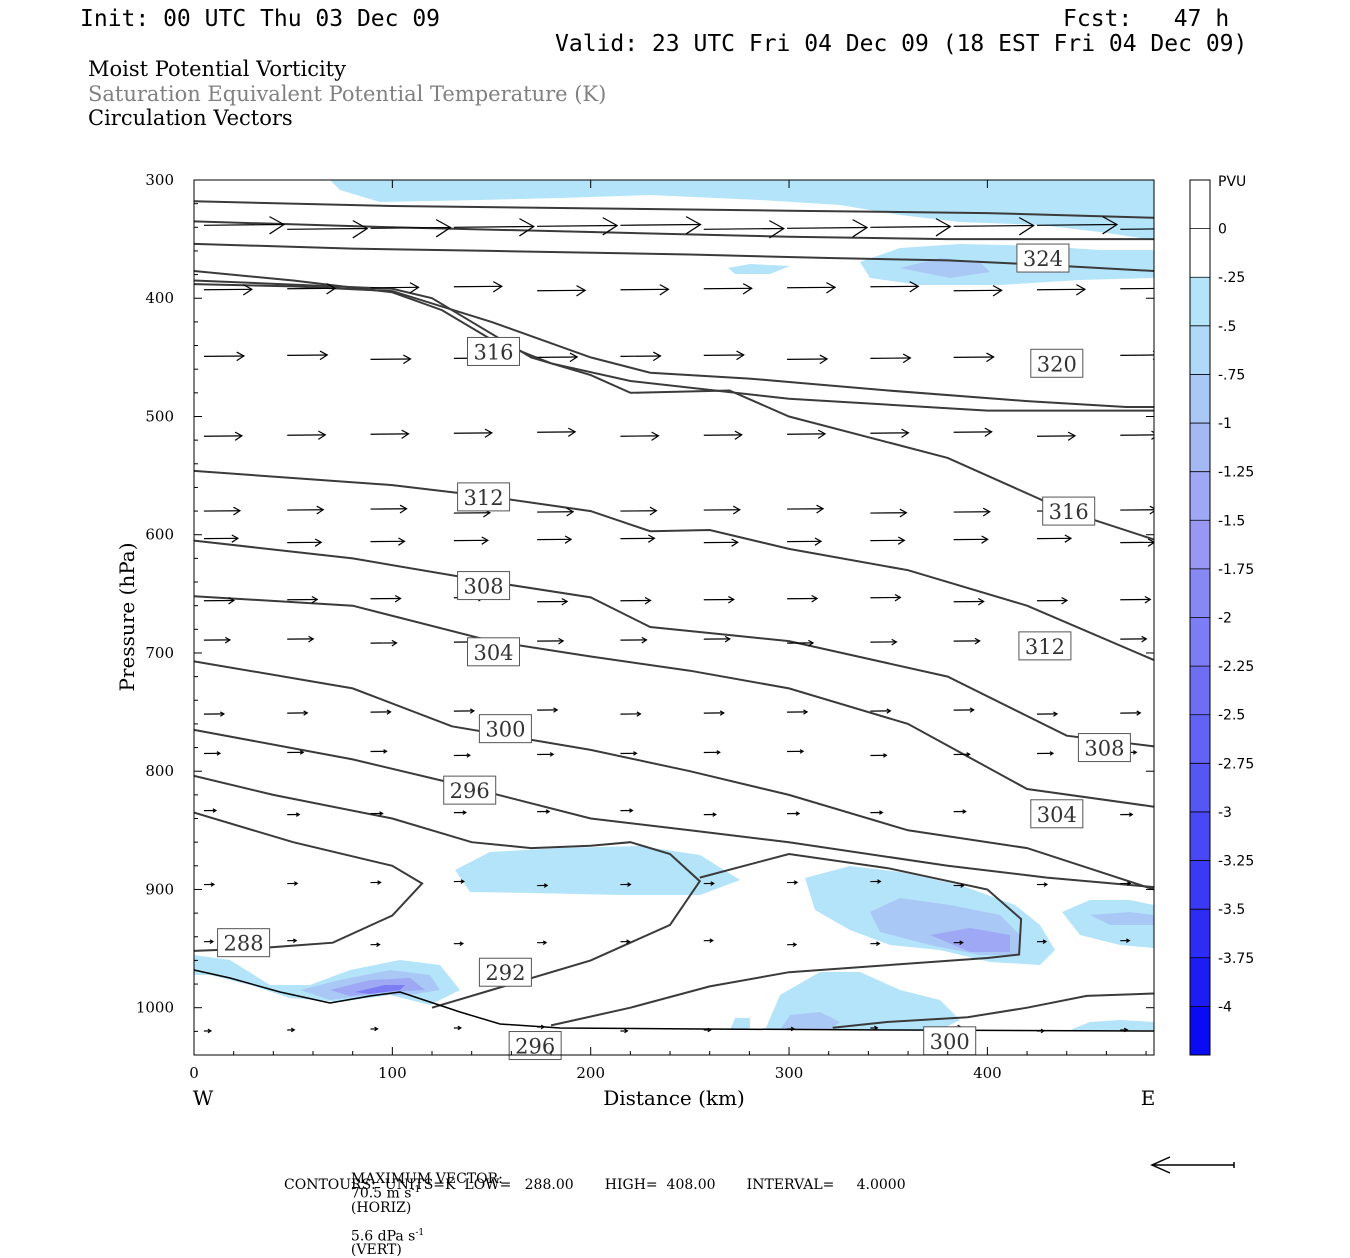 Image resolution: width=1350 pixels, height=1258 pixels. What do you see at coordinates (1232, 182) in the screenshot?
I see `colorbar-unit: PVU` at bounding box center [1232, 182].